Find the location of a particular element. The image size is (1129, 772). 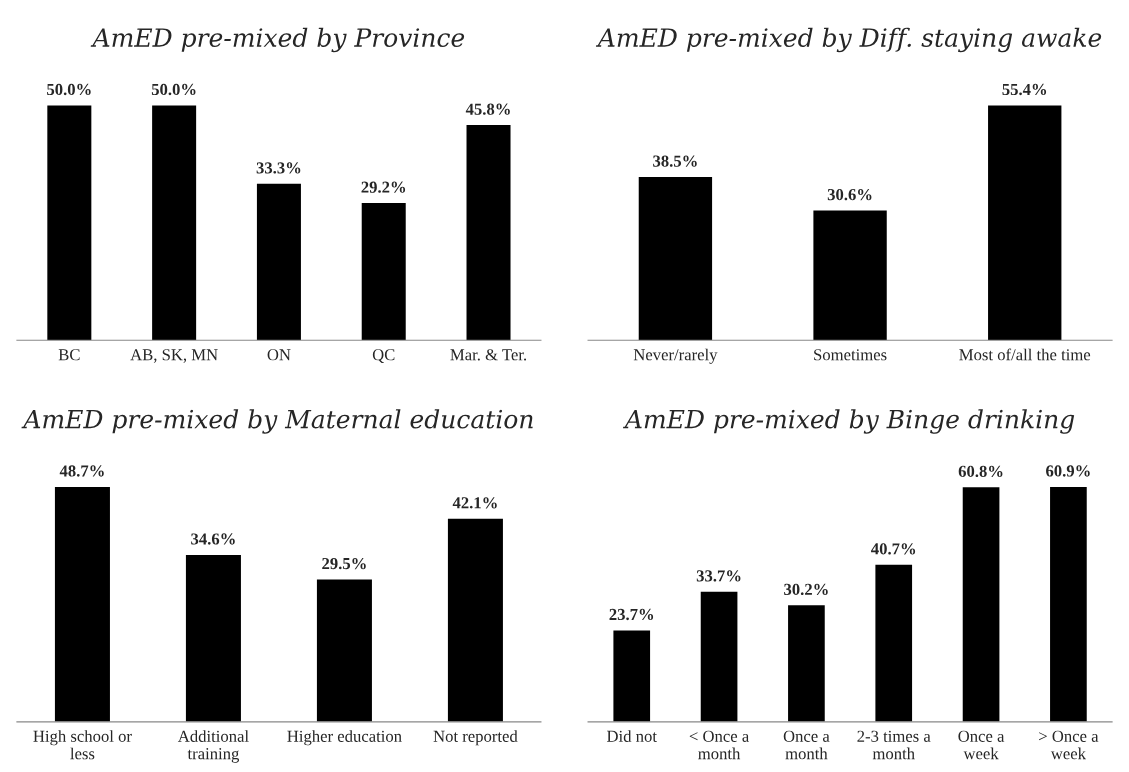

x-tick-label: High school or less is located at coordinates (82, 745).